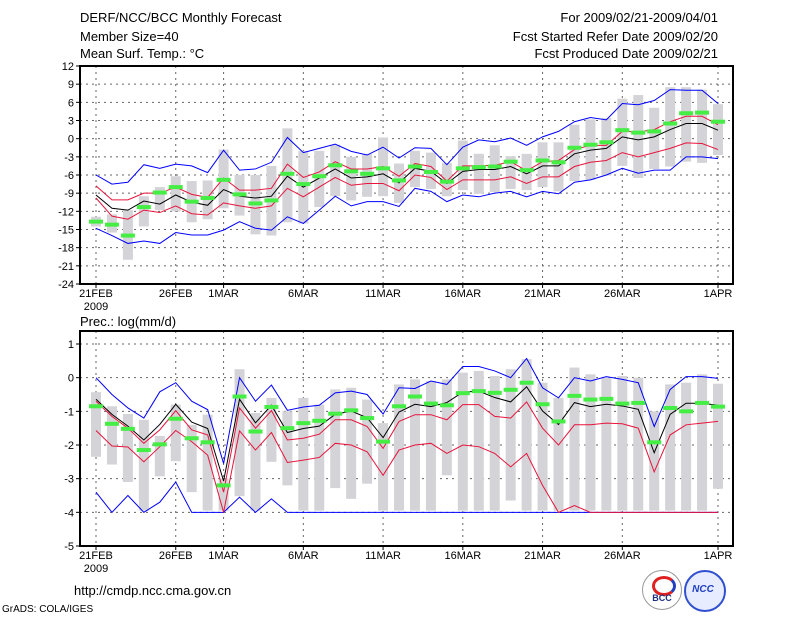  Describe the element at coordinates (71, 379) in the screenshot. I see `precip-y-tick-label: 0` at that location.